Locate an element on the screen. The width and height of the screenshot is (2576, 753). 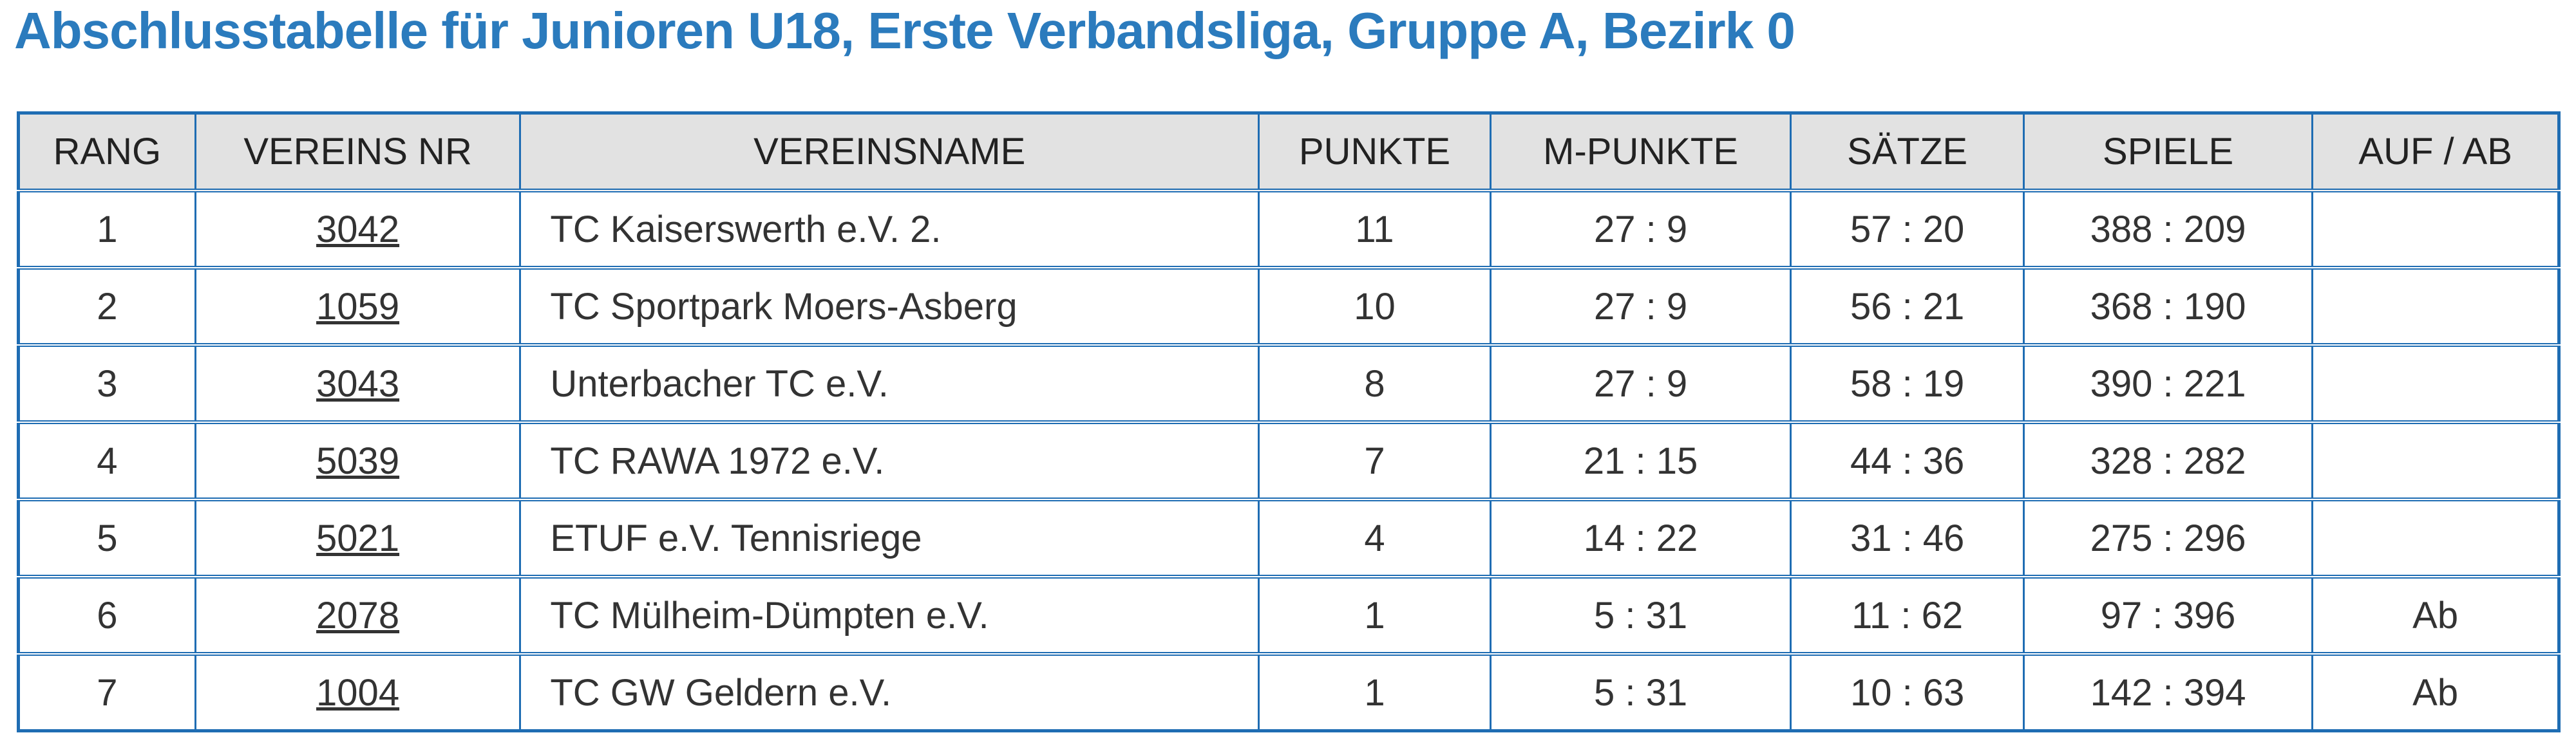
points-cell: 11 is located at coordinates (1375, 229).